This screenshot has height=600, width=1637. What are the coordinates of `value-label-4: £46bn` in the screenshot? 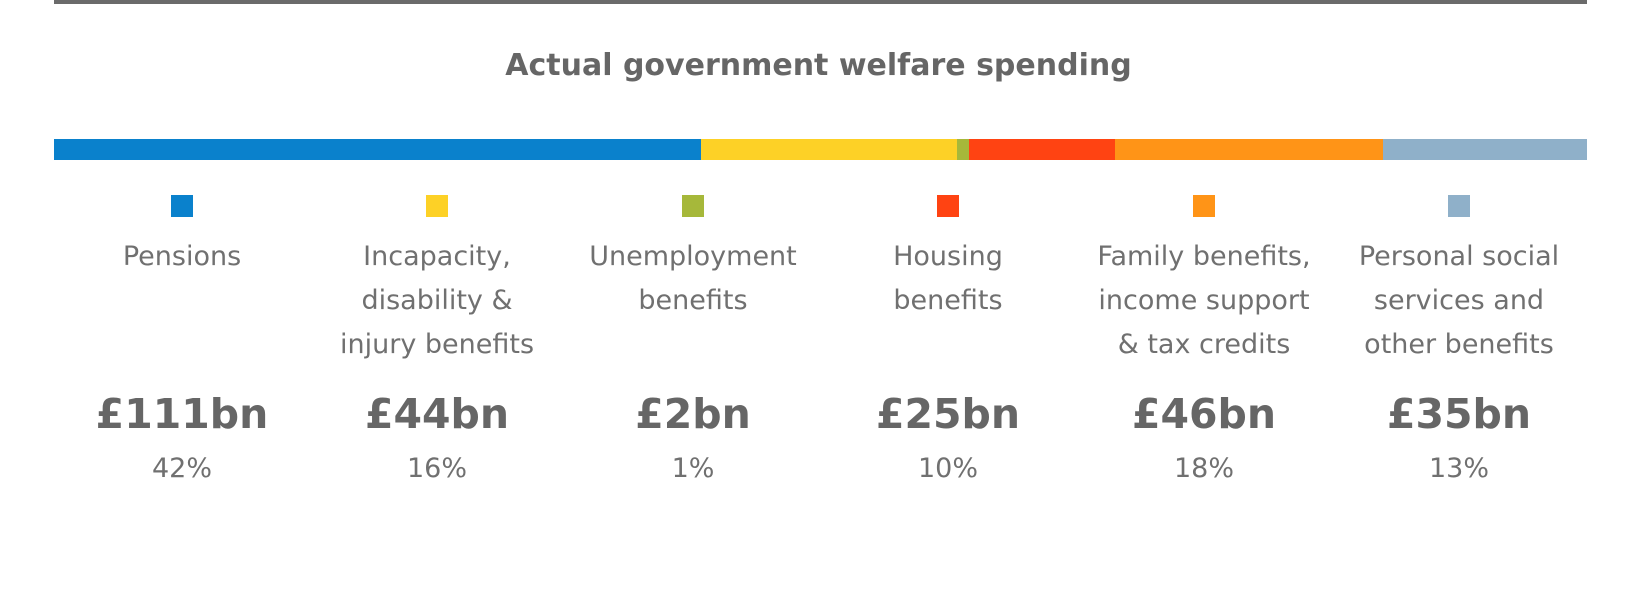 It's located at (1204, 414).